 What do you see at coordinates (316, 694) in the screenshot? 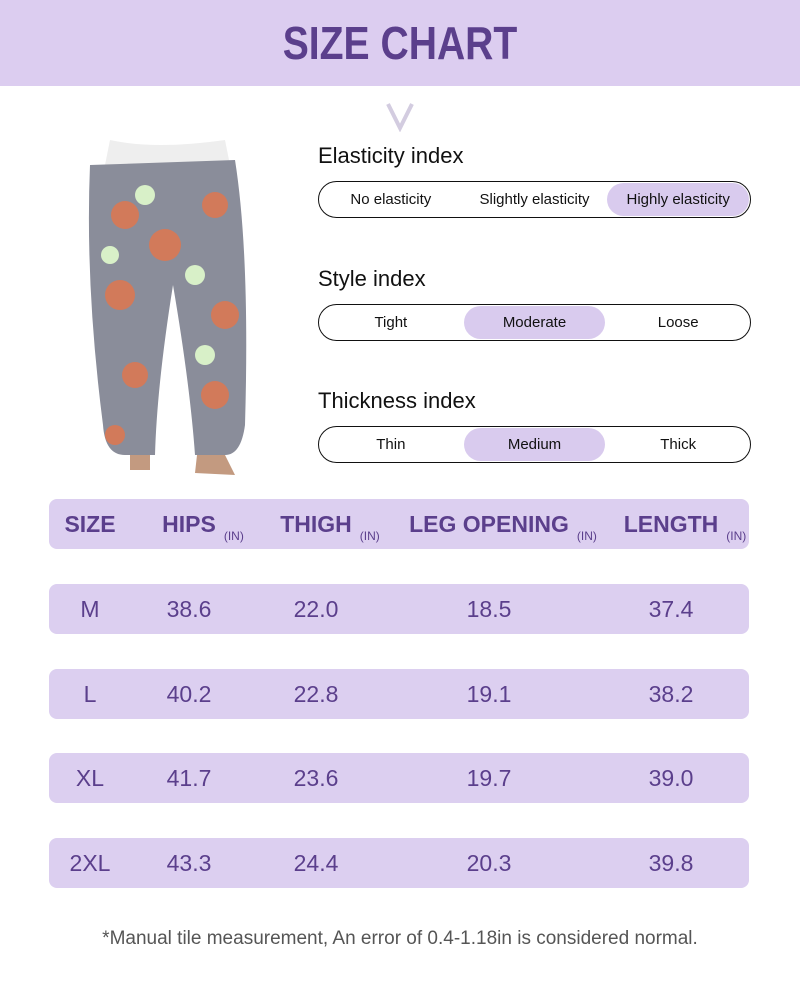
I see `table-cell: 22.8` at bounding box center [316, 694].